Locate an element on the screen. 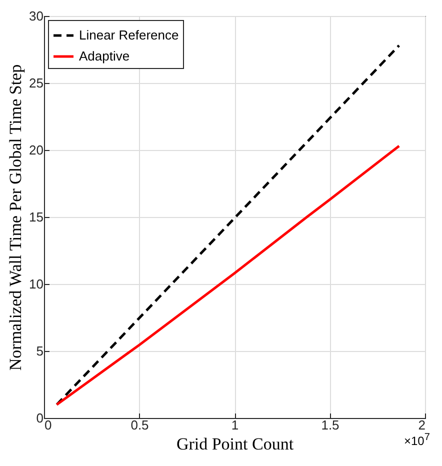 The width and height of the screenshot is (442, 466). x-tick-label: 0.5 is located at coordinates (139, 425).